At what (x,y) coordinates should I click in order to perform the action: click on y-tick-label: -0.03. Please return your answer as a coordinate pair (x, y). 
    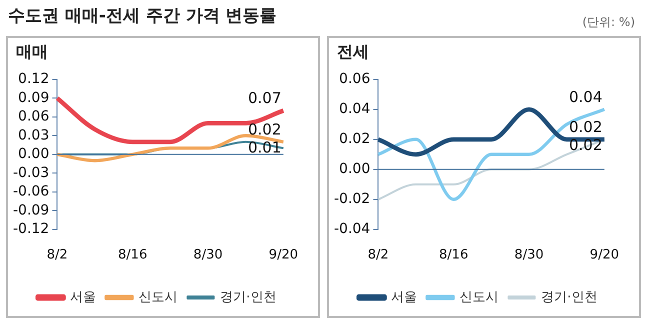
    Looking at the image, I should click on (31, 172).